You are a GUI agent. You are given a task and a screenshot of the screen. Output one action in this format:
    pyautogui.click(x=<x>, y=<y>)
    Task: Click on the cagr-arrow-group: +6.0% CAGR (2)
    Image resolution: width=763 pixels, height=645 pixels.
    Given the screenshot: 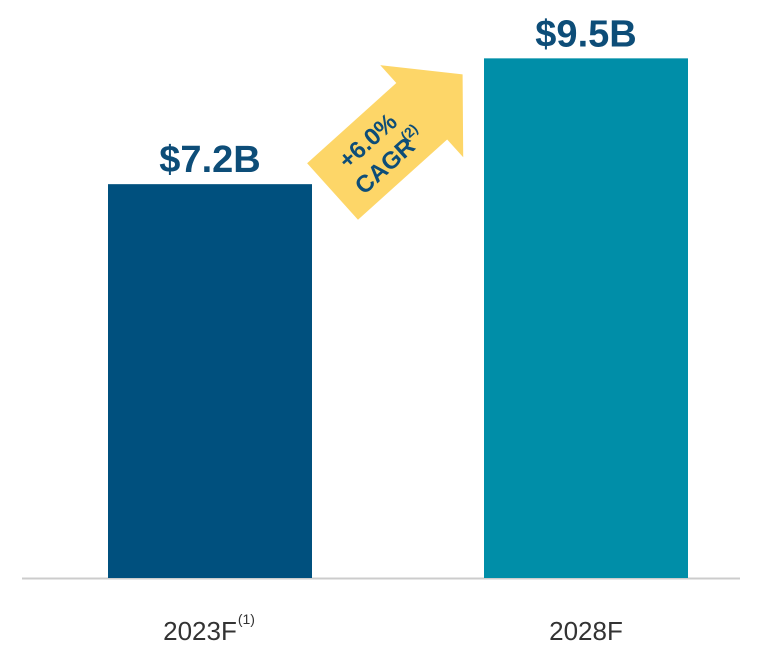 What is the action you would take?
    pyautogui.click(x=385, y=142)
    